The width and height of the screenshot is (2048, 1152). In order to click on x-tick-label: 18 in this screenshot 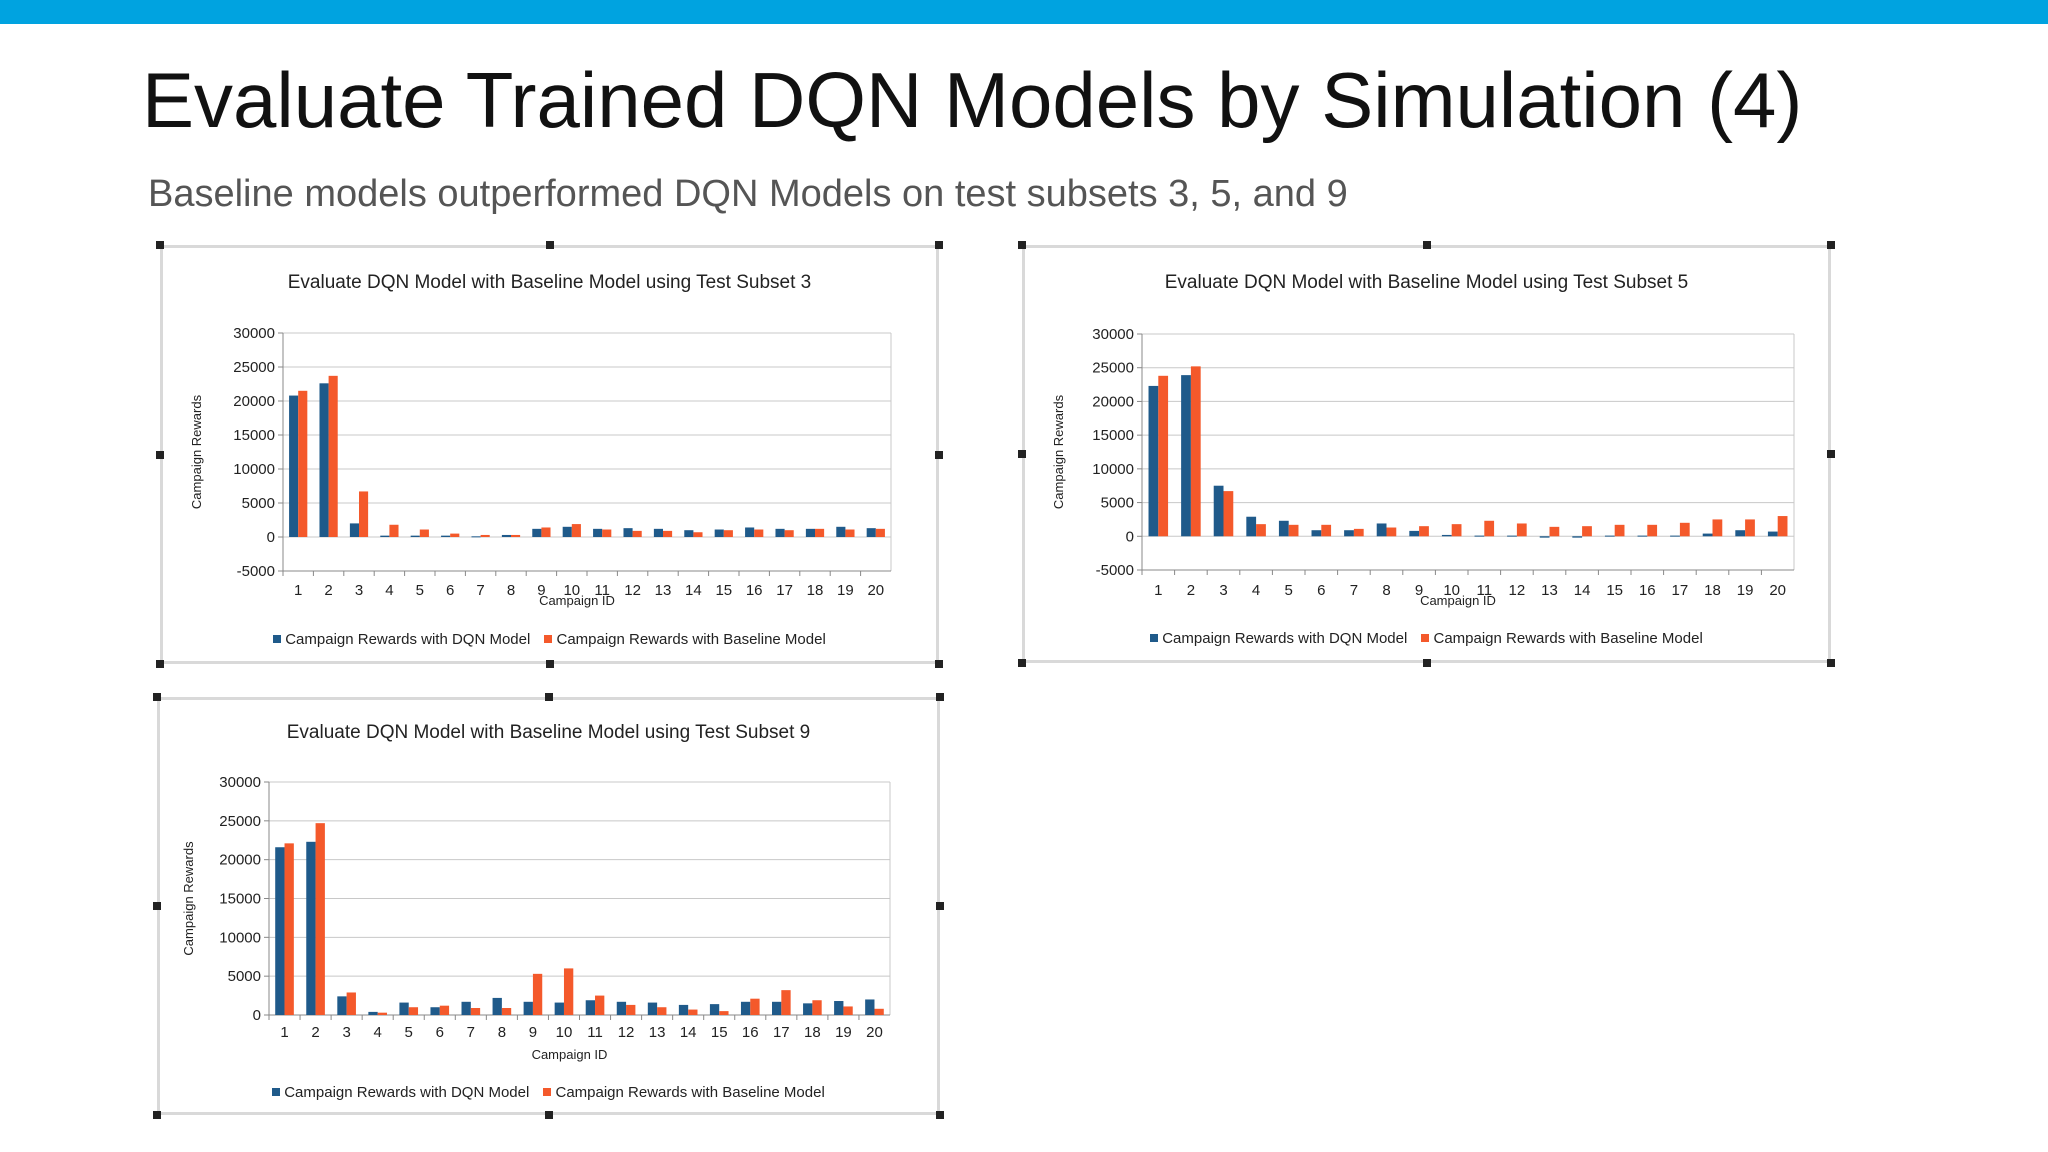, I will do `click(815, 590)`.